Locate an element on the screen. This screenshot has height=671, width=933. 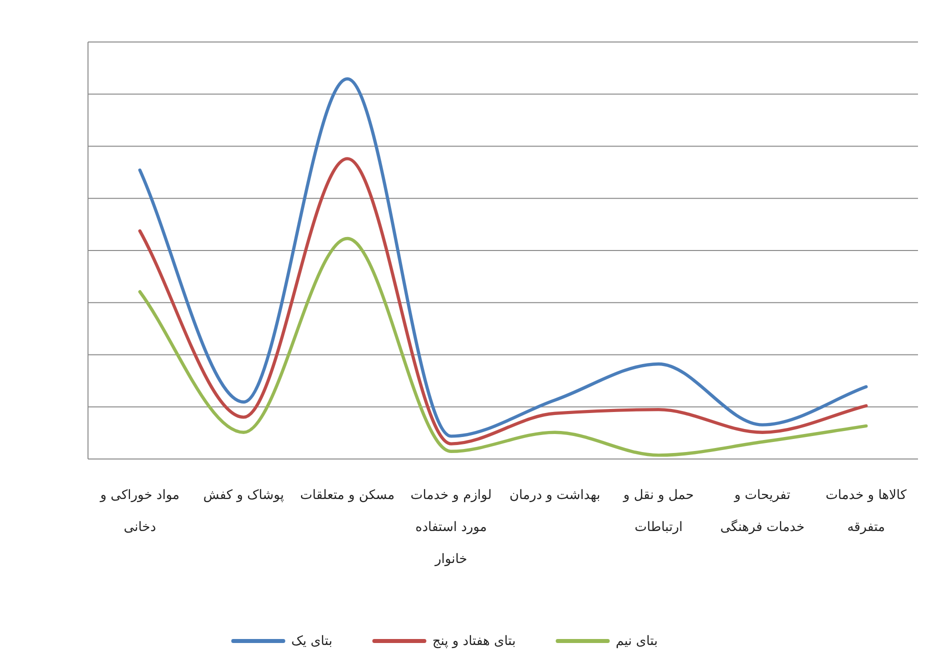
legend-label: بتای هفتاد و پنج is located at coordinates (474, 641).